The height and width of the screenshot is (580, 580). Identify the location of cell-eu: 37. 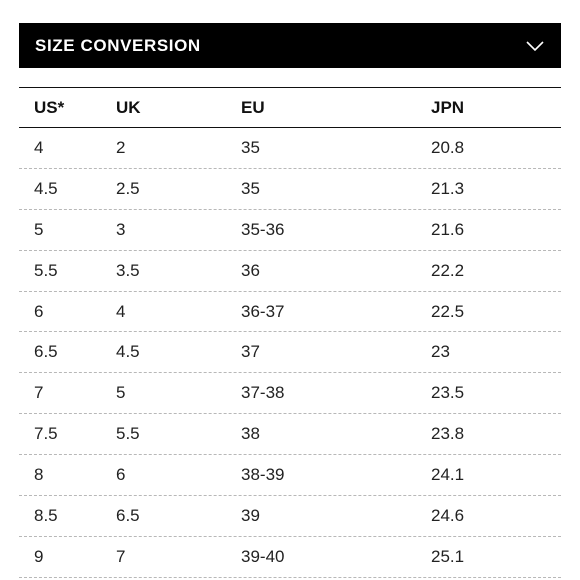
(250, 352).